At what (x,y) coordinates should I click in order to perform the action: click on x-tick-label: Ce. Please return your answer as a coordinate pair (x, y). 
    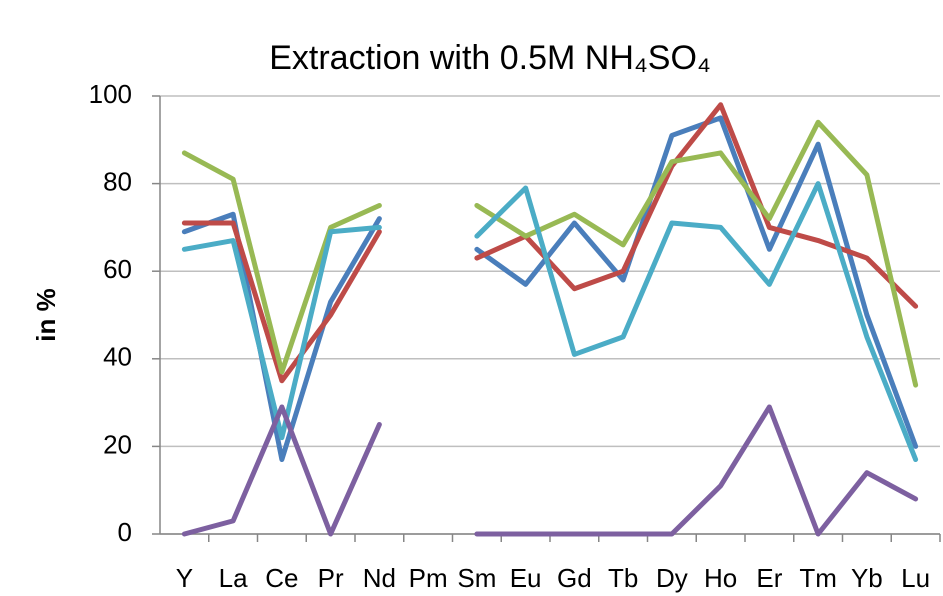
    Looking at the image, I should click on (281, 578).